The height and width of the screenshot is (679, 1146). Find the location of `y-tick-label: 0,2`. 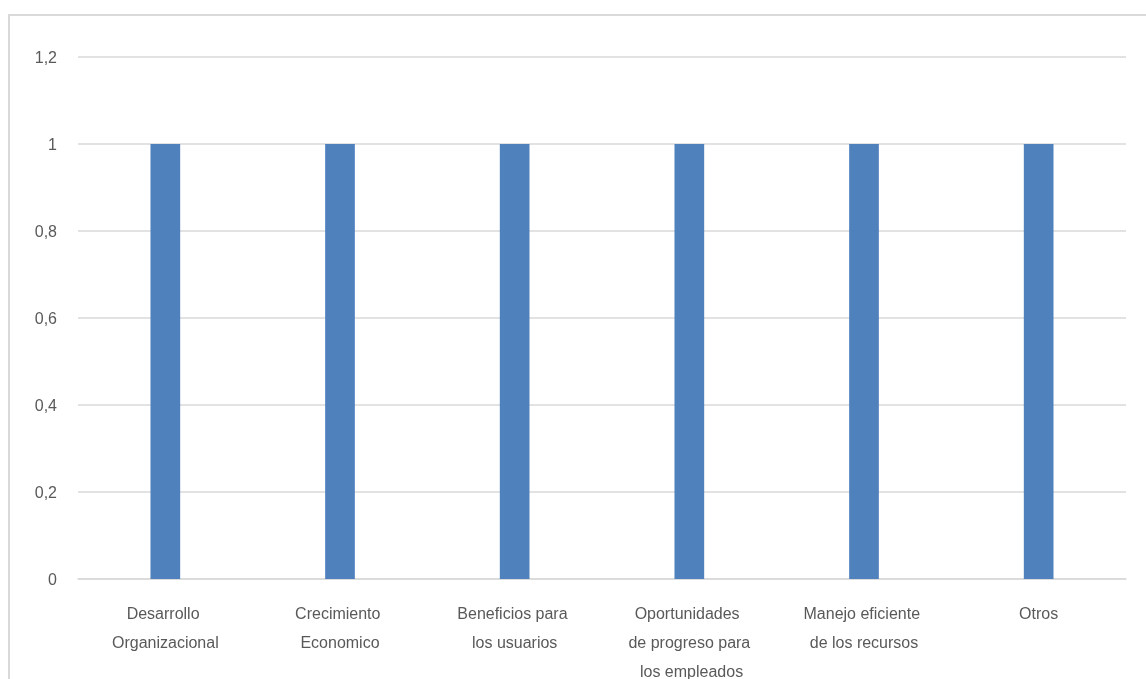

y-tick-label: 0,2 is located at coordinates (46, 492).